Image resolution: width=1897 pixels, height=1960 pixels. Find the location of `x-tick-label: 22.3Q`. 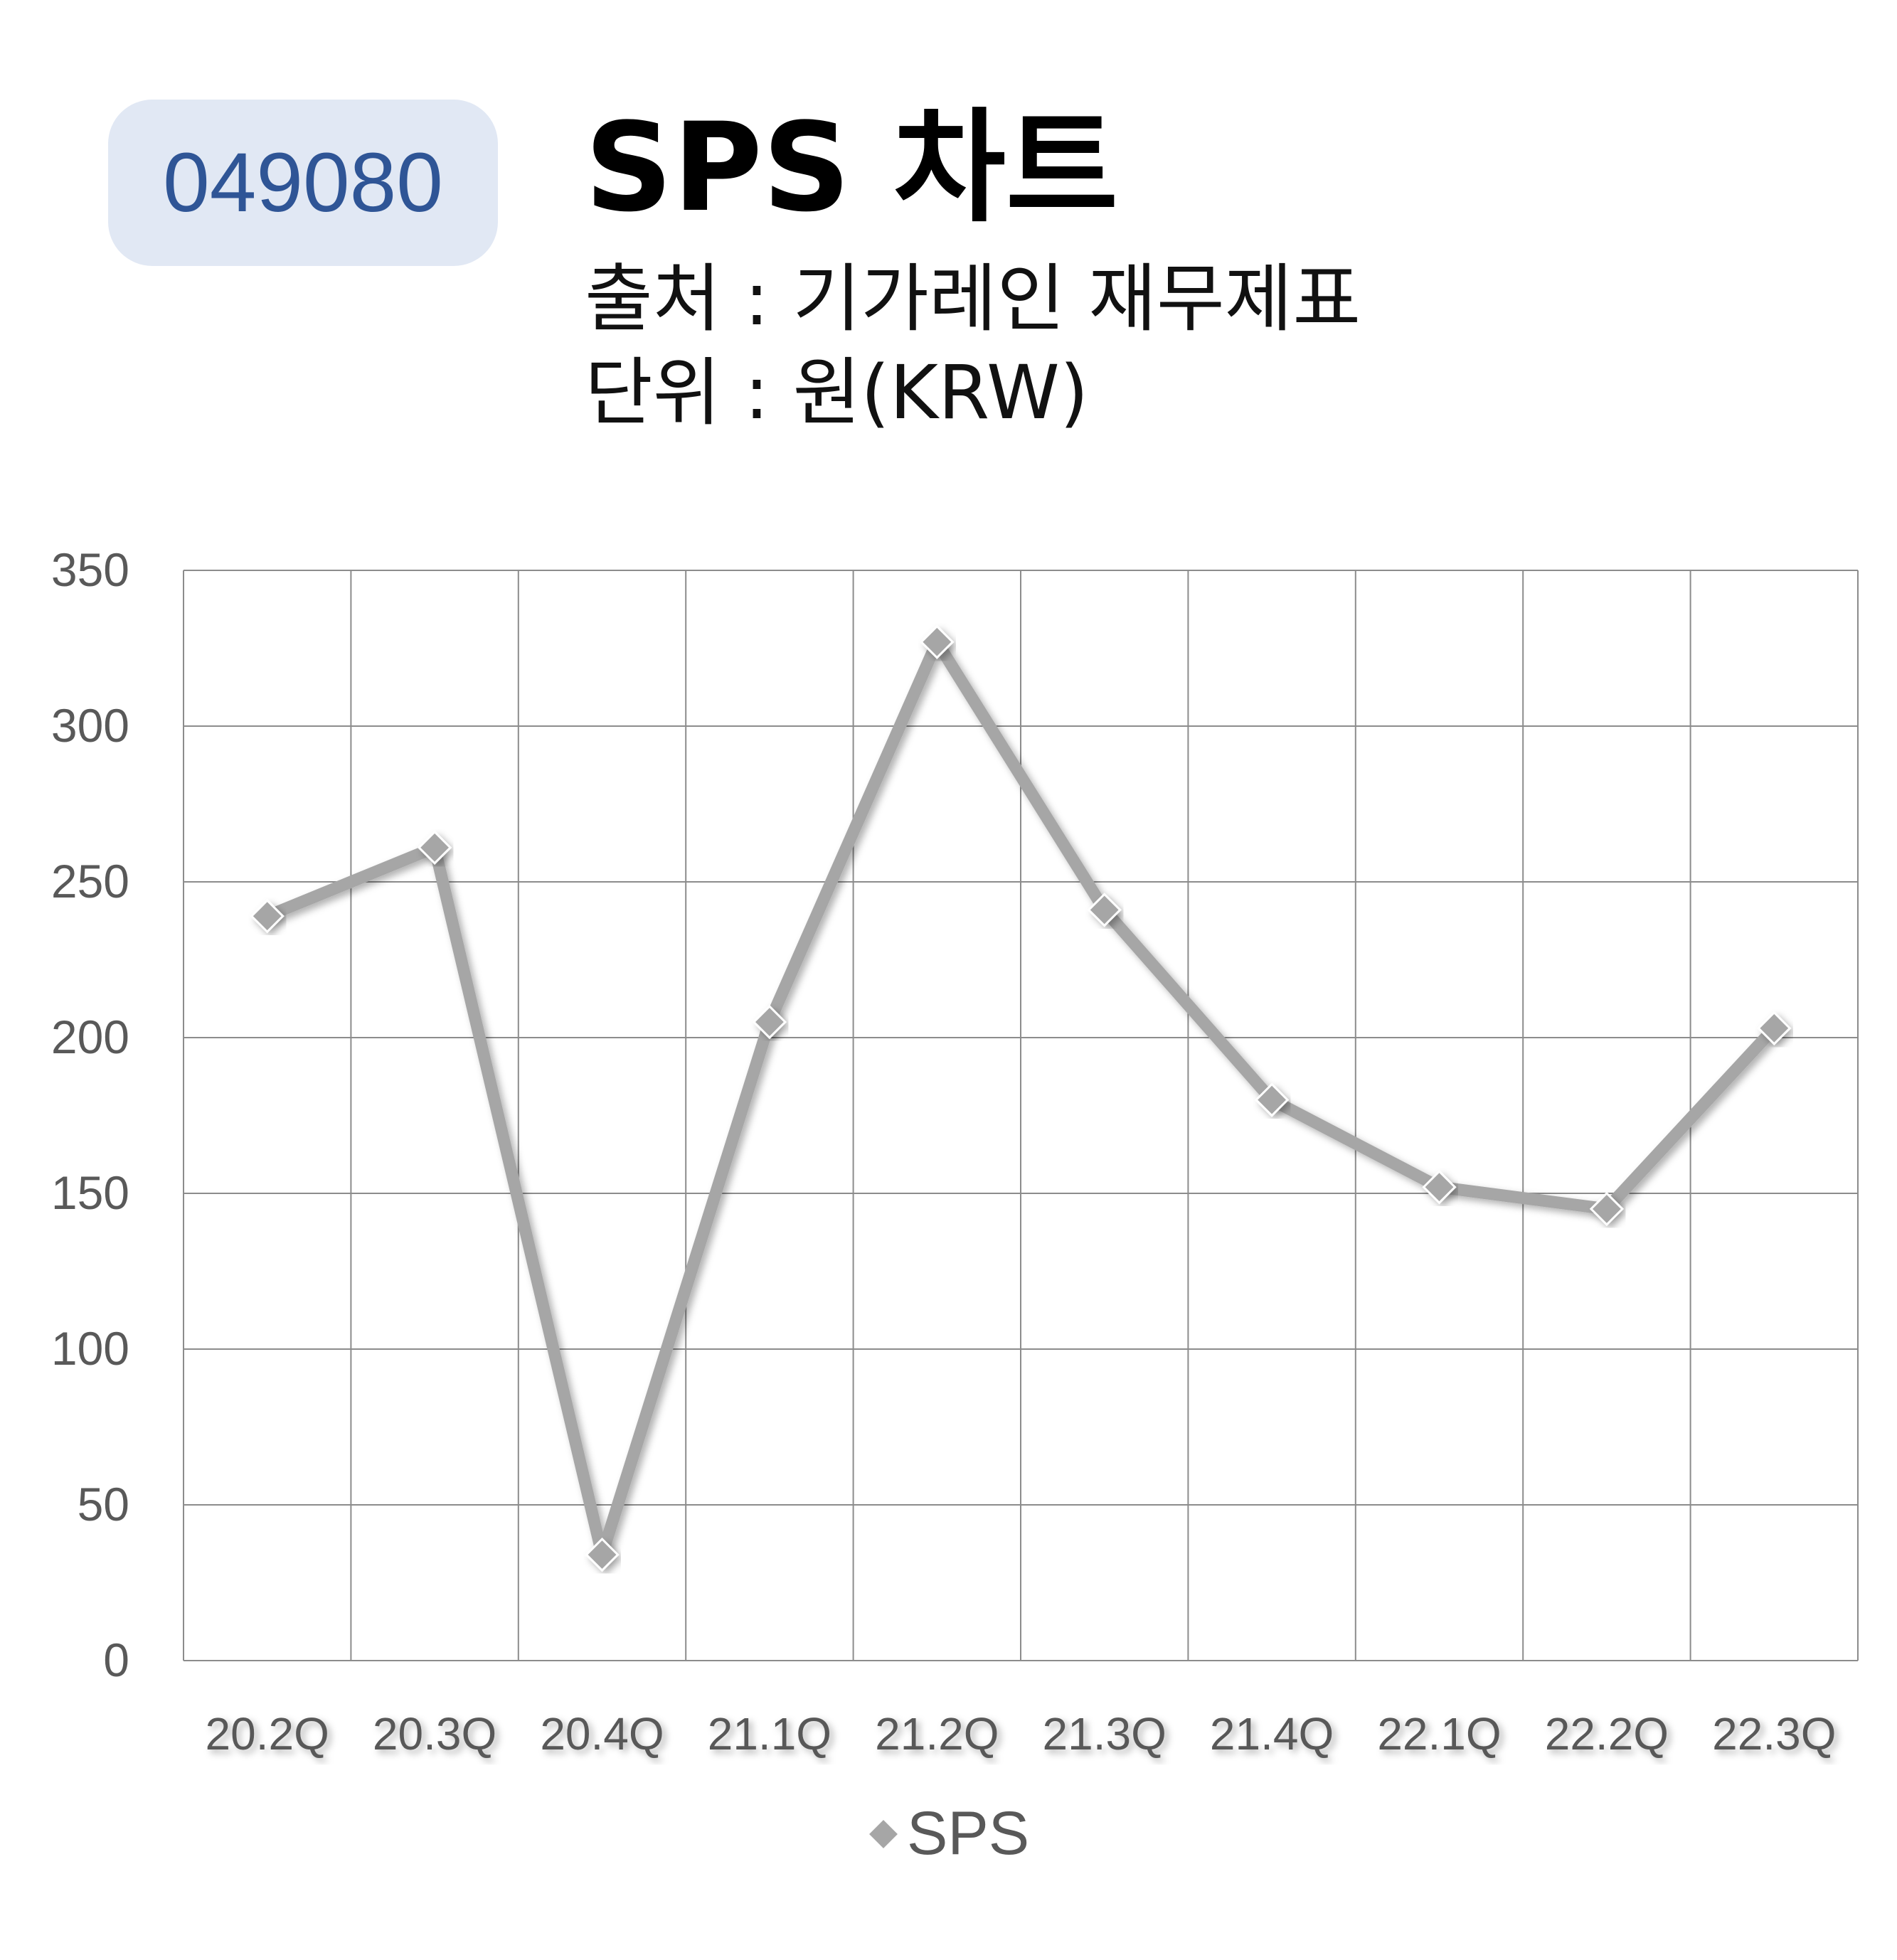

x-tick-label: 22.3Q is located at coordinates (1774, 1733).